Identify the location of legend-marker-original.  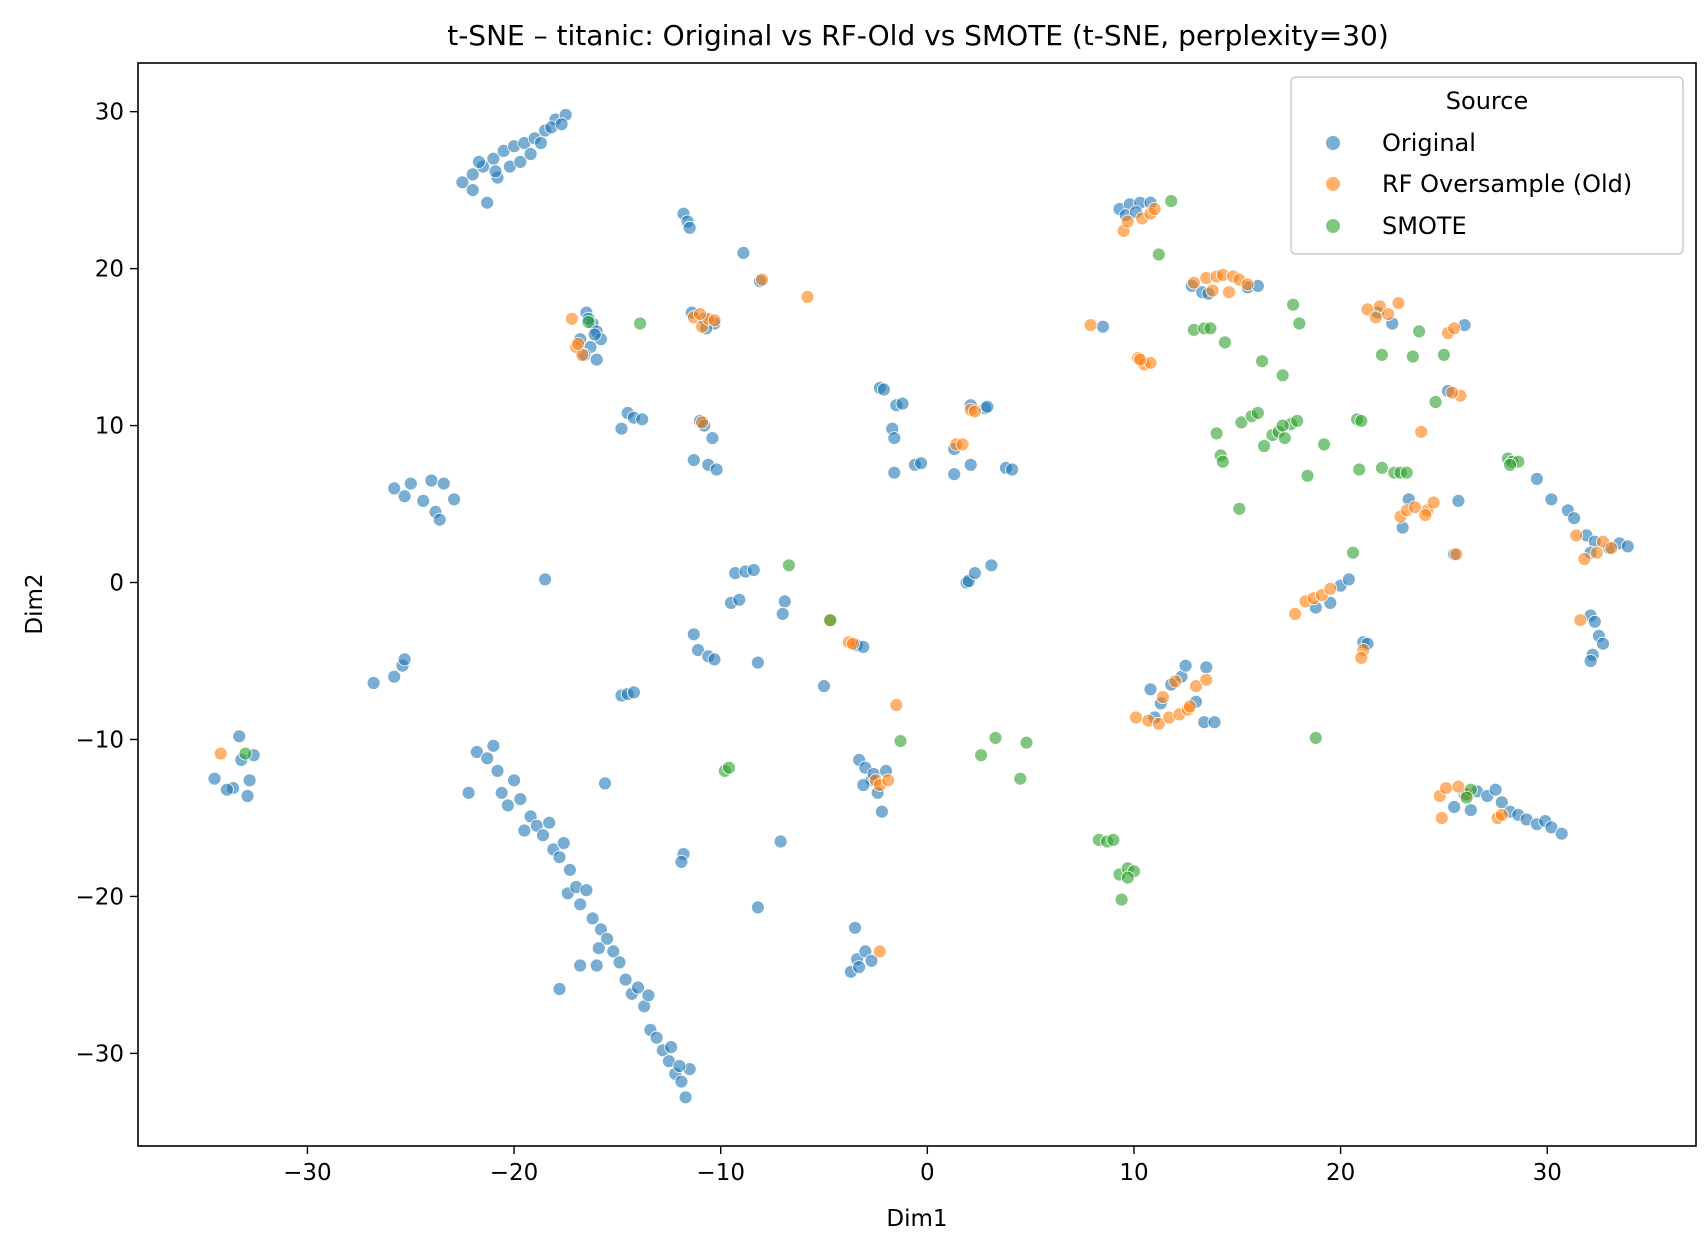
(1333, 143).